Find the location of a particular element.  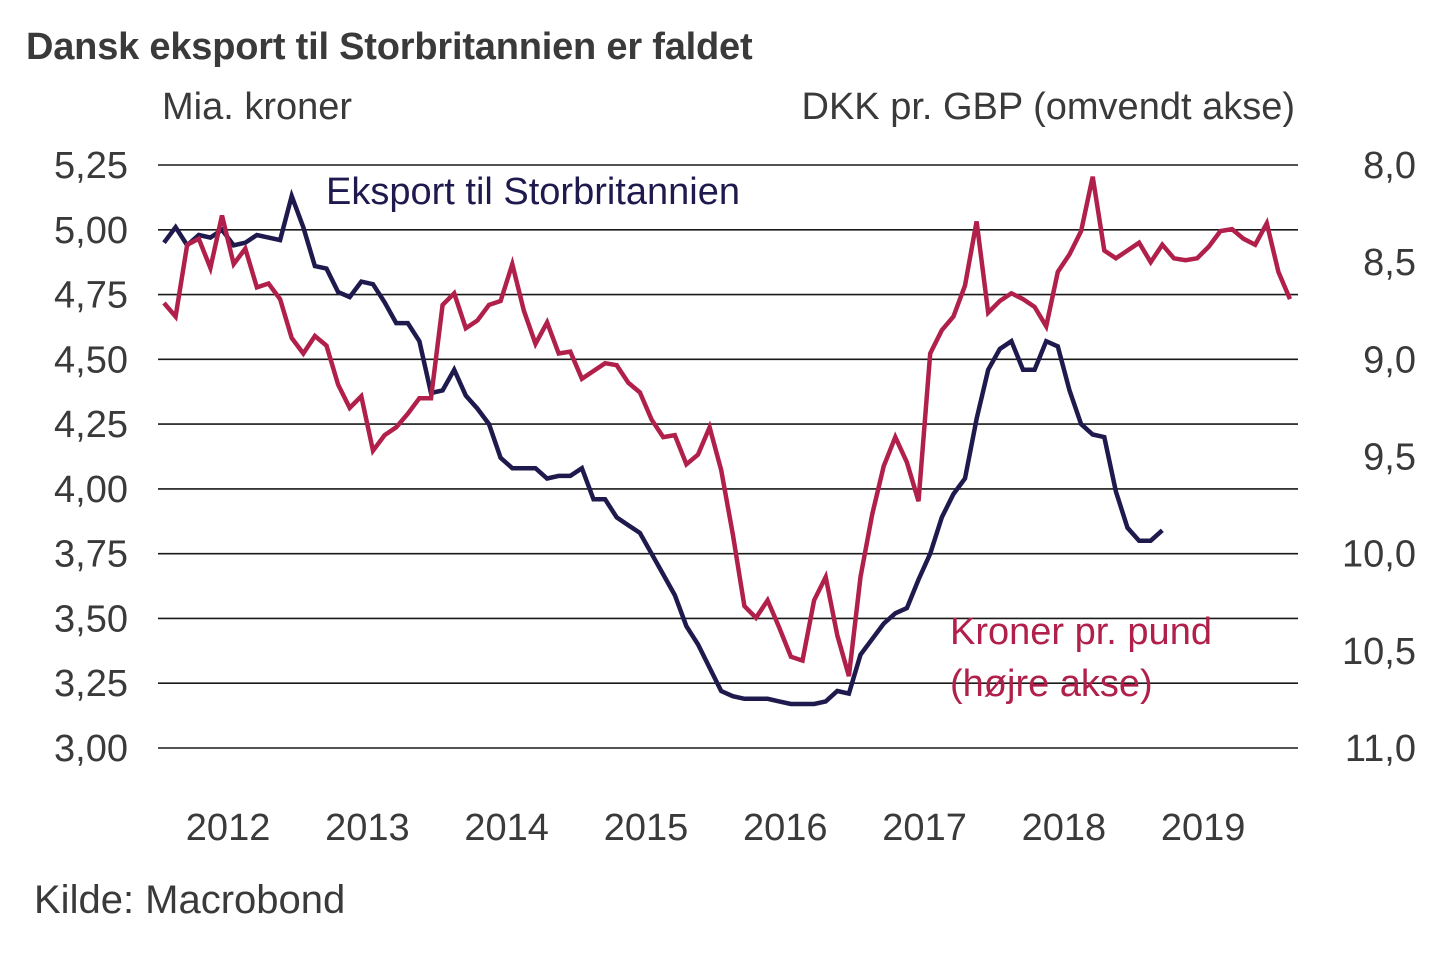

right-tick-label: 9,5 is located at coordinates (1389, 458).